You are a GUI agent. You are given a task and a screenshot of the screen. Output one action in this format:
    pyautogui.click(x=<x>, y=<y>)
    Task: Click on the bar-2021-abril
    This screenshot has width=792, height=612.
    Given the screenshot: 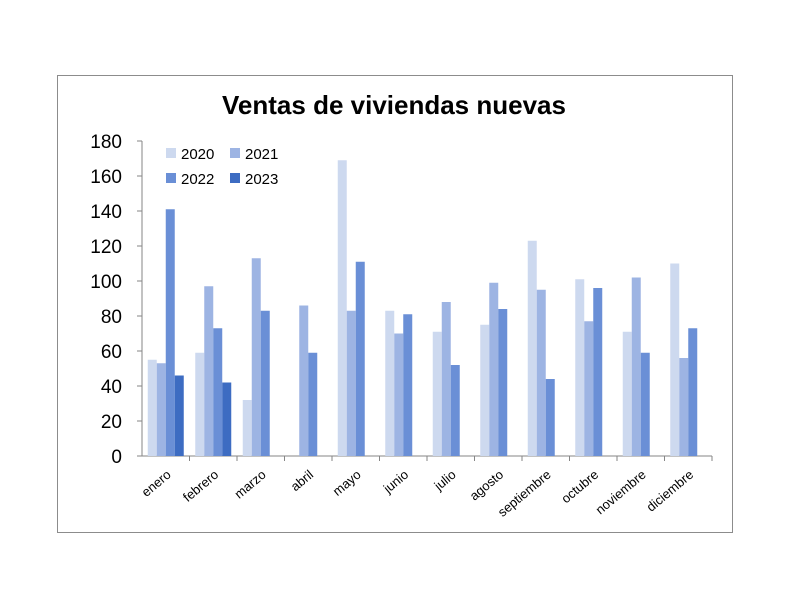 What is the action you would take?
    pyautogui.click(x=304, y=380)
    